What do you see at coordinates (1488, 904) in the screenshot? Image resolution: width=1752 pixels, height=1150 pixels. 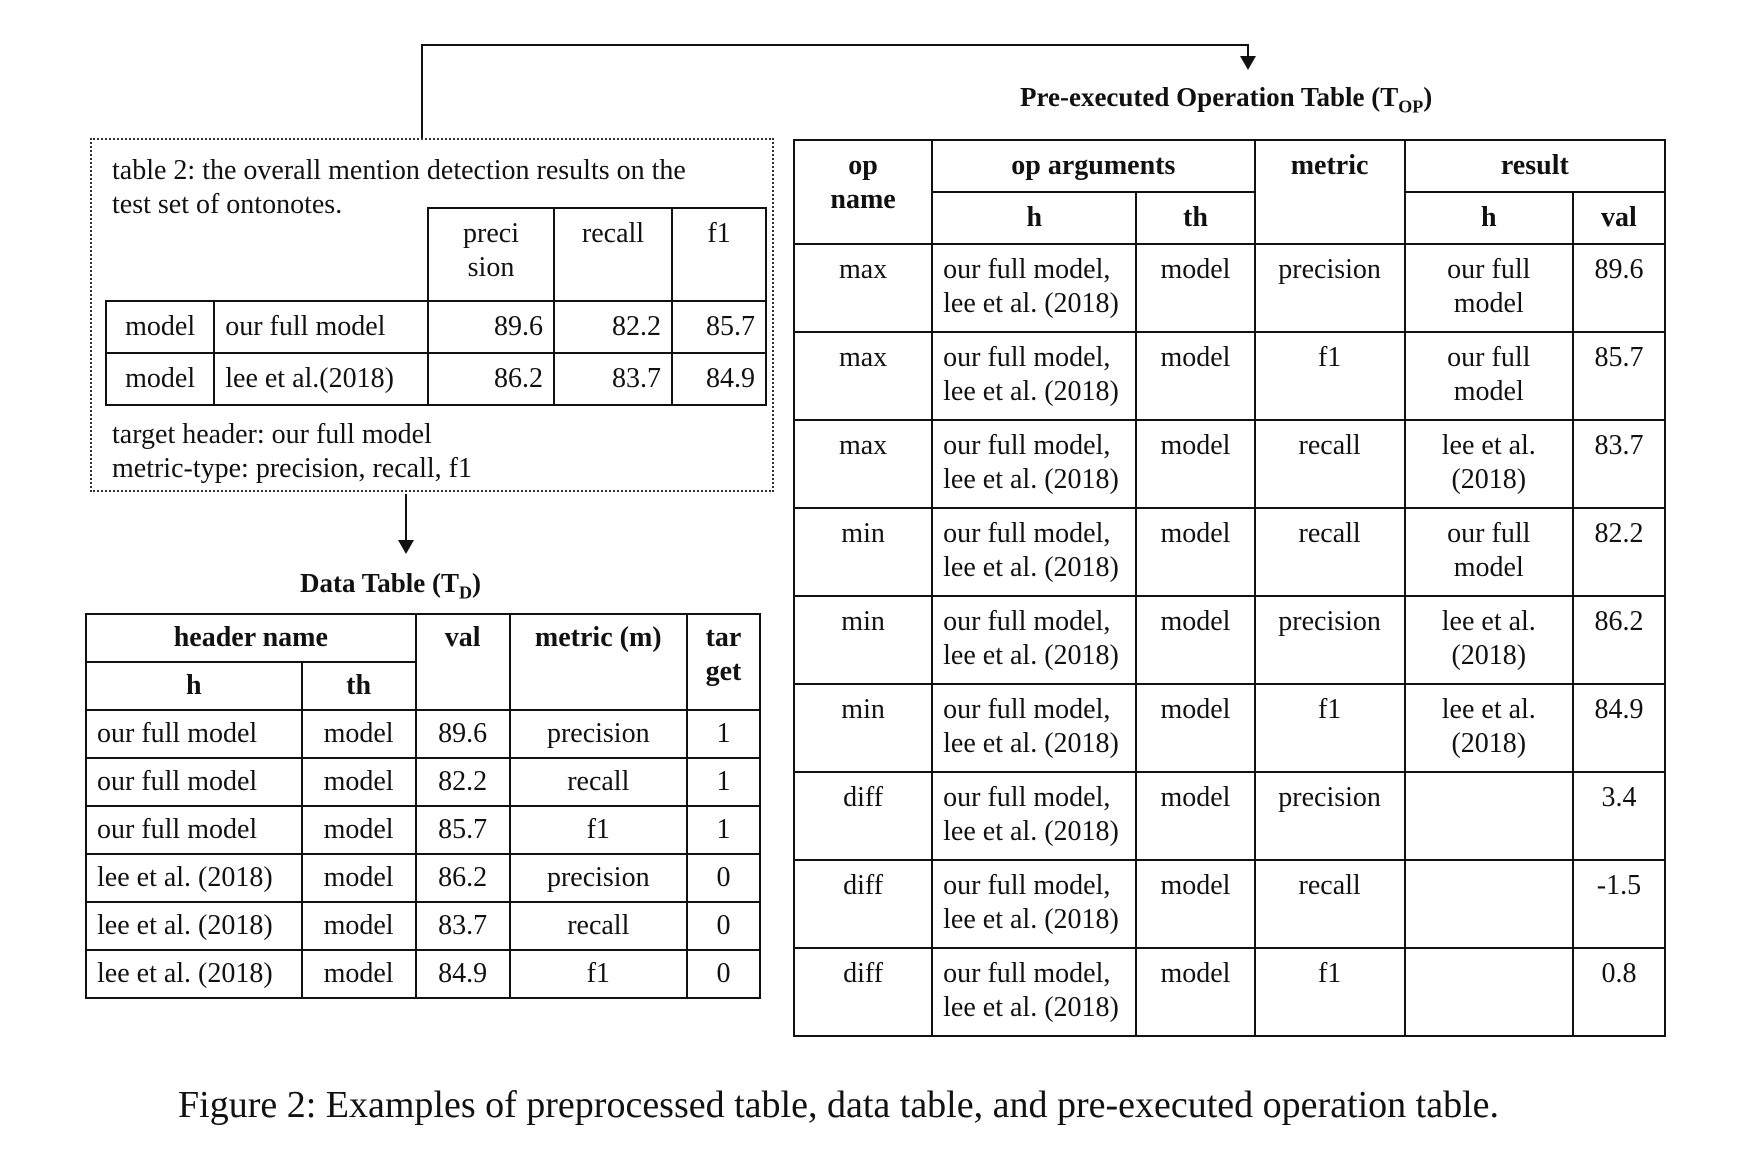 I see `op-cell` at bounding box center [1488, 904].